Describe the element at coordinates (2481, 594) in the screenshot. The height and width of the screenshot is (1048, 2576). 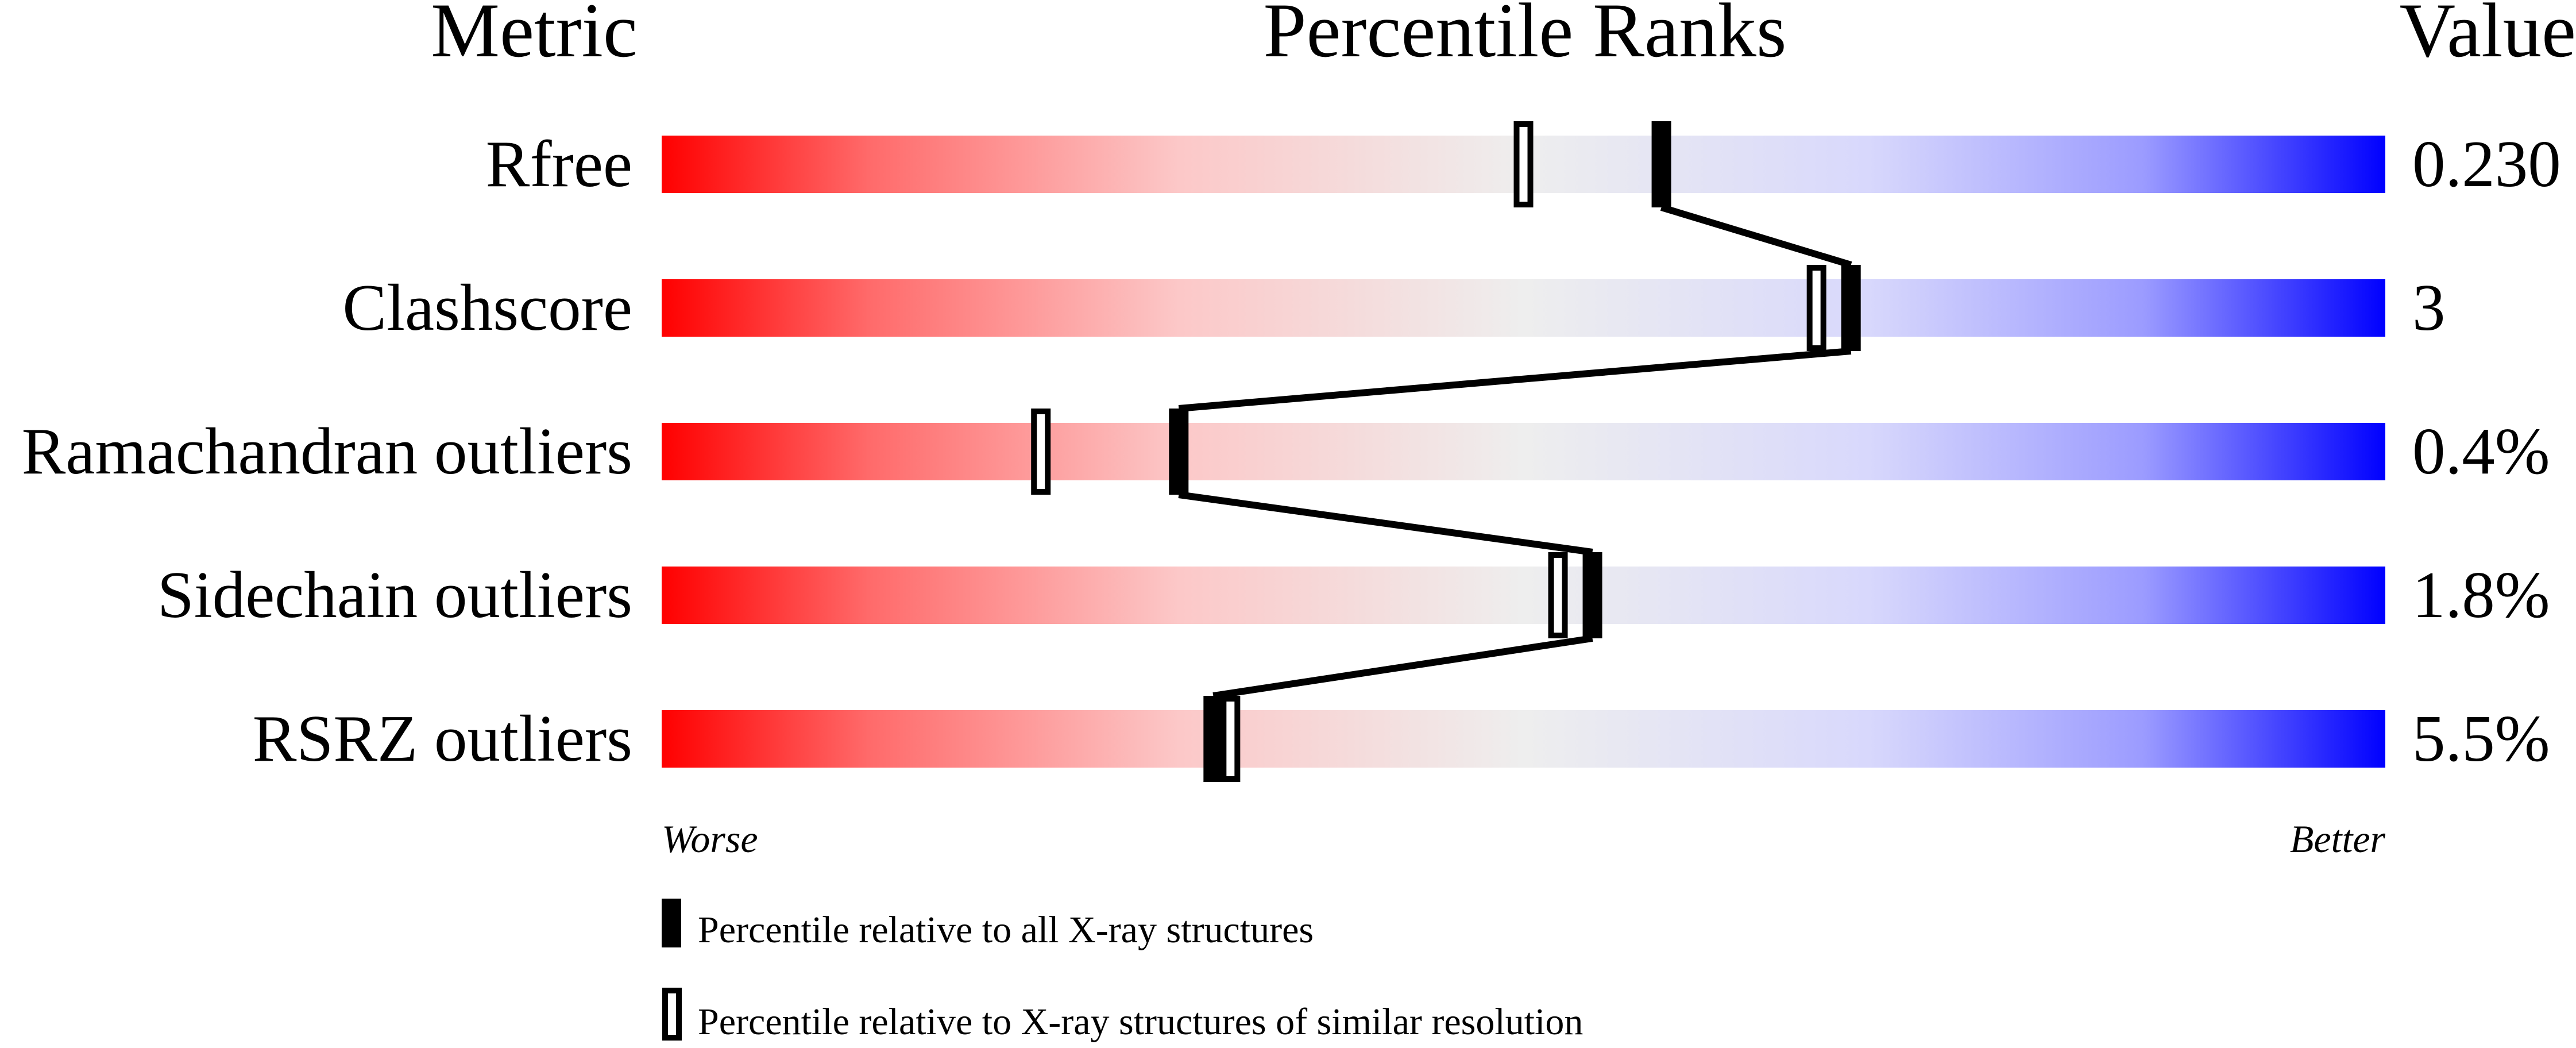
I see `metric-value: 1.8%` at that location.